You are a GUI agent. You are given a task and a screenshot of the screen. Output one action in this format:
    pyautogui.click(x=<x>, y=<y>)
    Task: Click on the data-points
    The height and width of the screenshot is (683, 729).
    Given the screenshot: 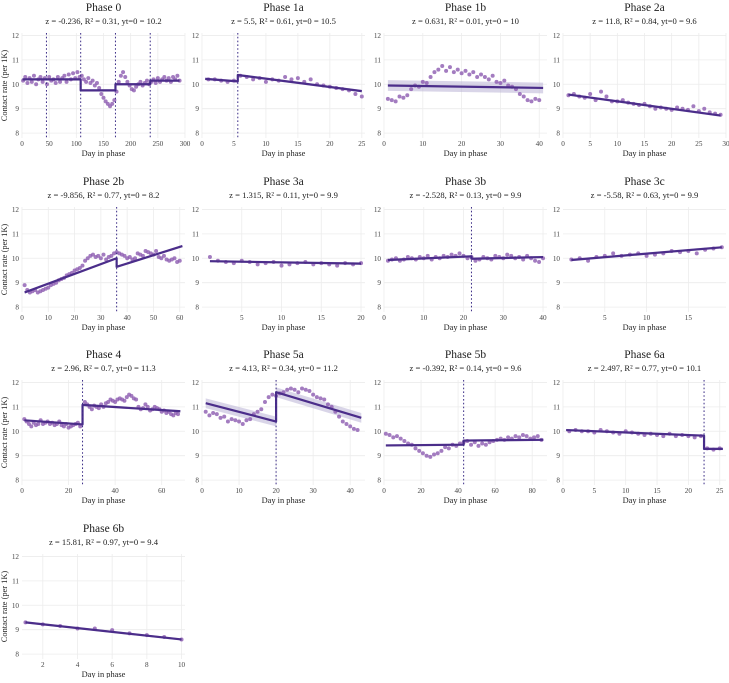 What is the action you would take?
    pyautogui.click(x=101, y=411)
    